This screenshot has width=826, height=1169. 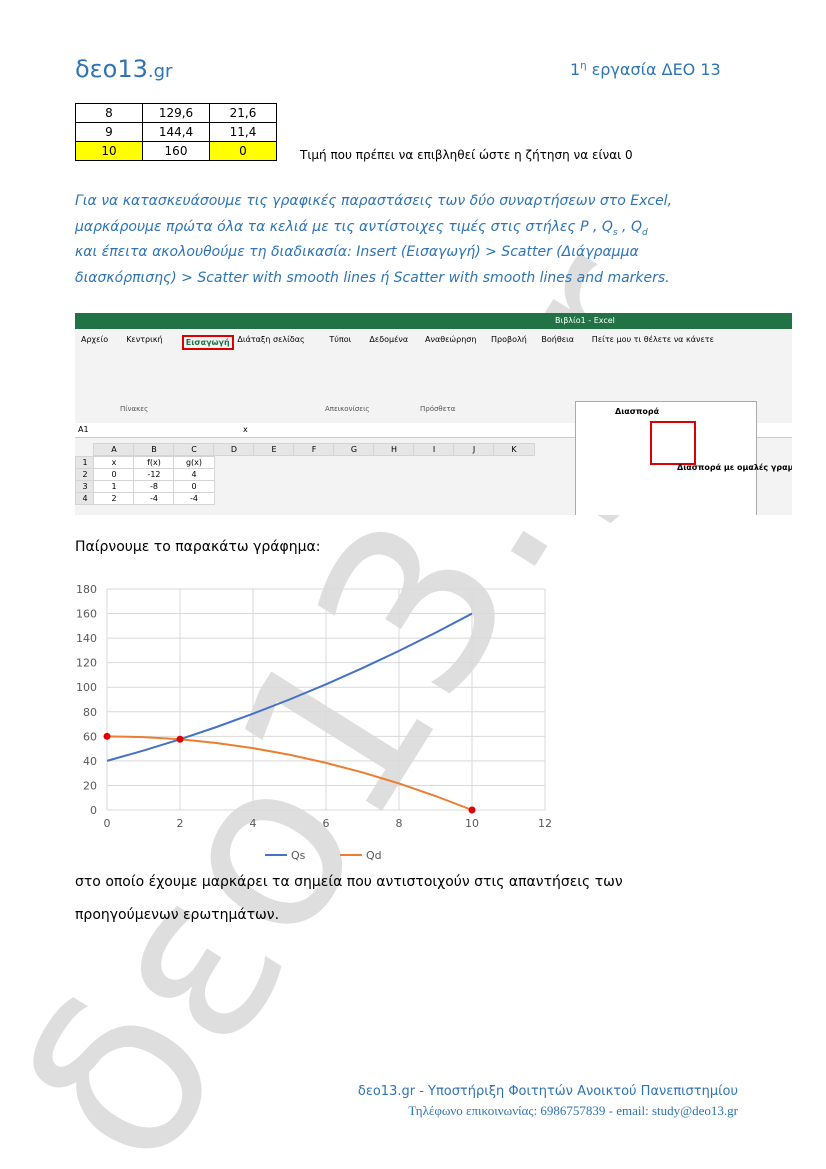 I want to click on x-tick-label: 2, so click(x=180, y=823).